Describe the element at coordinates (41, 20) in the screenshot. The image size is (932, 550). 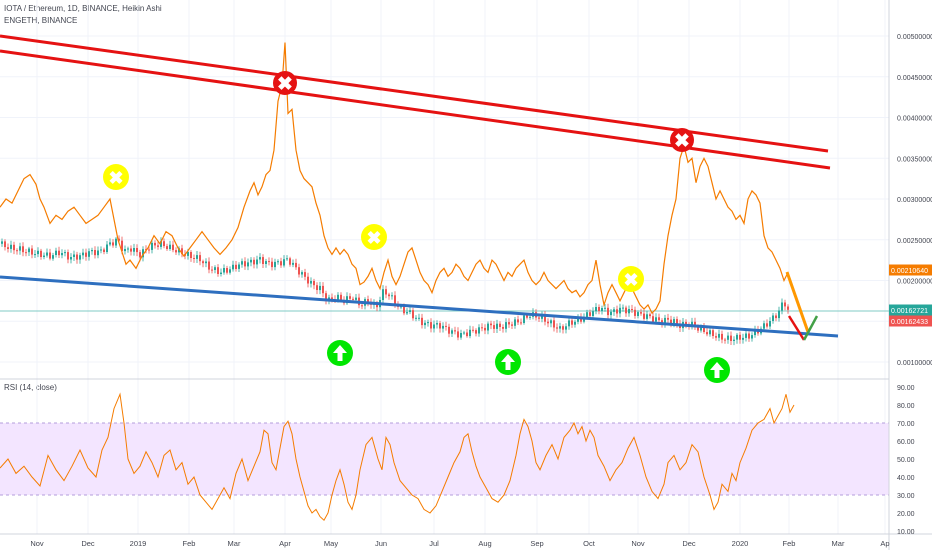
I see `overlay-series-label: ENGETH, BINANCE` at that location.